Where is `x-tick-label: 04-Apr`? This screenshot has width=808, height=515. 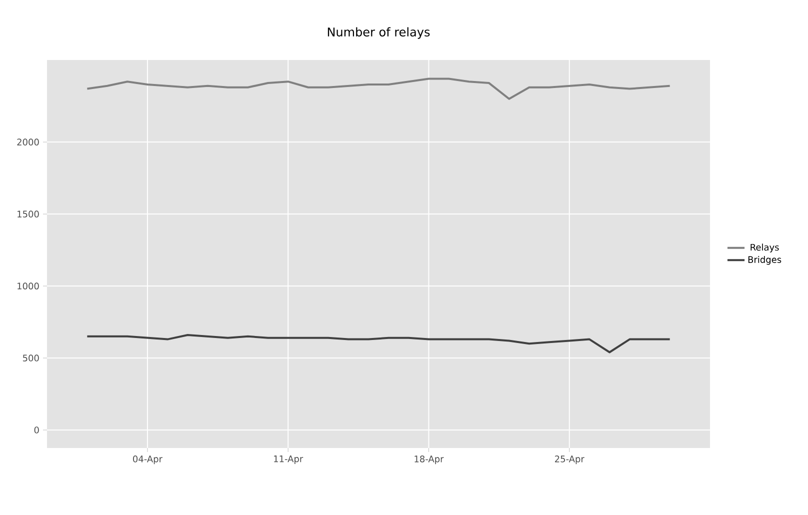 x-tick-label: 04-Apr is located at coordinates (147, 460).